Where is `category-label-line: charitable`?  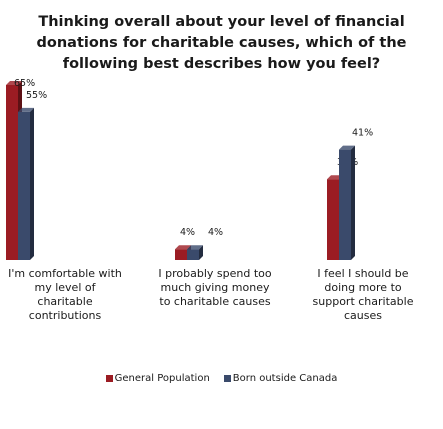
category-label-line: charitable is located at coordinates (65, 301).